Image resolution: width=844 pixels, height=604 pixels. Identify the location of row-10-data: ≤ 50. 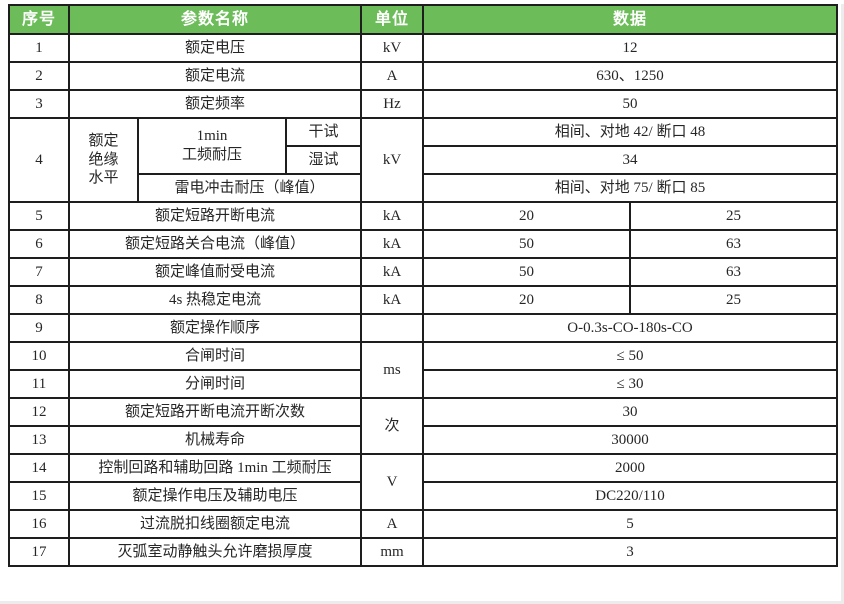
(630, 356).